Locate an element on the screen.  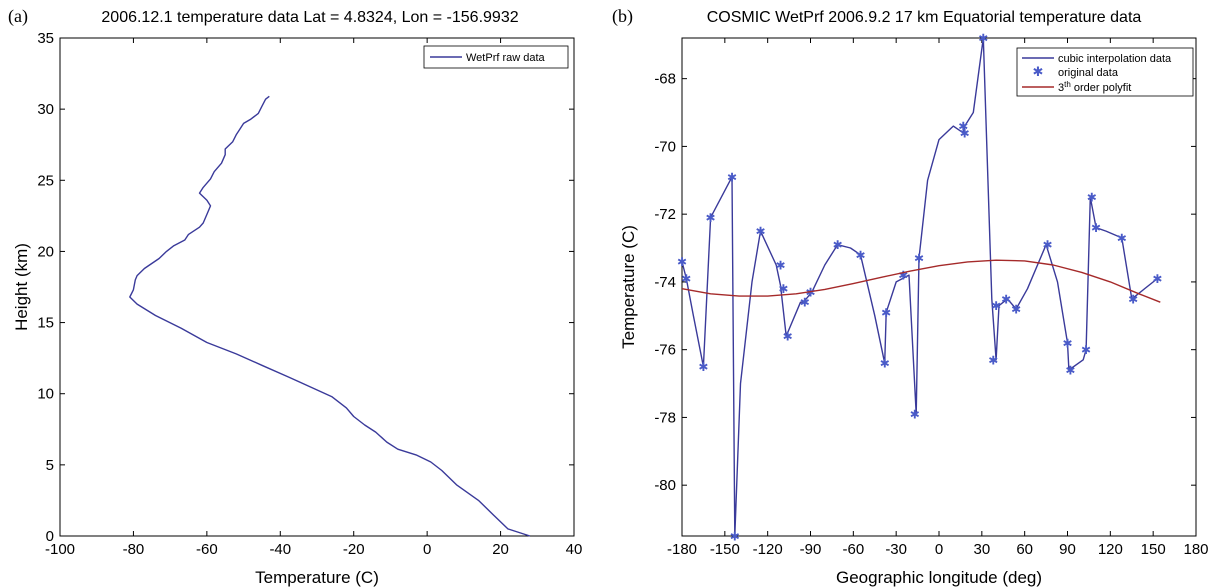
chart-b-x-tick-label: -150 is located at coordinates (725, 549).